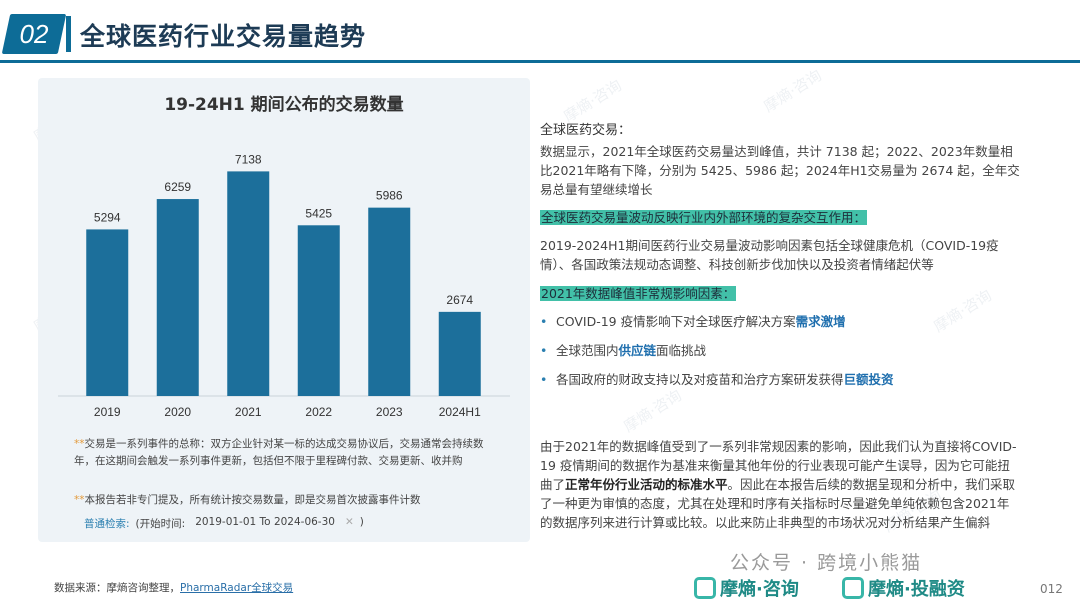 Image resolution: width=1080 pixels, height=608 pixels. Describe the element at coordinates (318, 310) in the screenshot. I see `bar-2022` at that location.